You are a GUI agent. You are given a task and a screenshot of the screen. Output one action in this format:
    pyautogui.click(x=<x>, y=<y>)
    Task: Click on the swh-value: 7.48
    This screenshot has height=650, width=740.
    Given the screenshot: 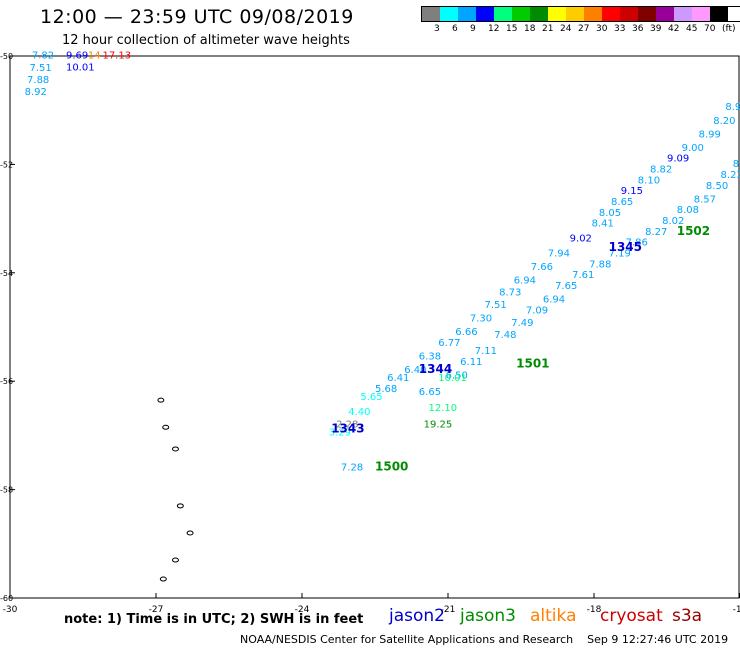 What is the action you would take?
    pyautogui.click(x=505, y=335)
    